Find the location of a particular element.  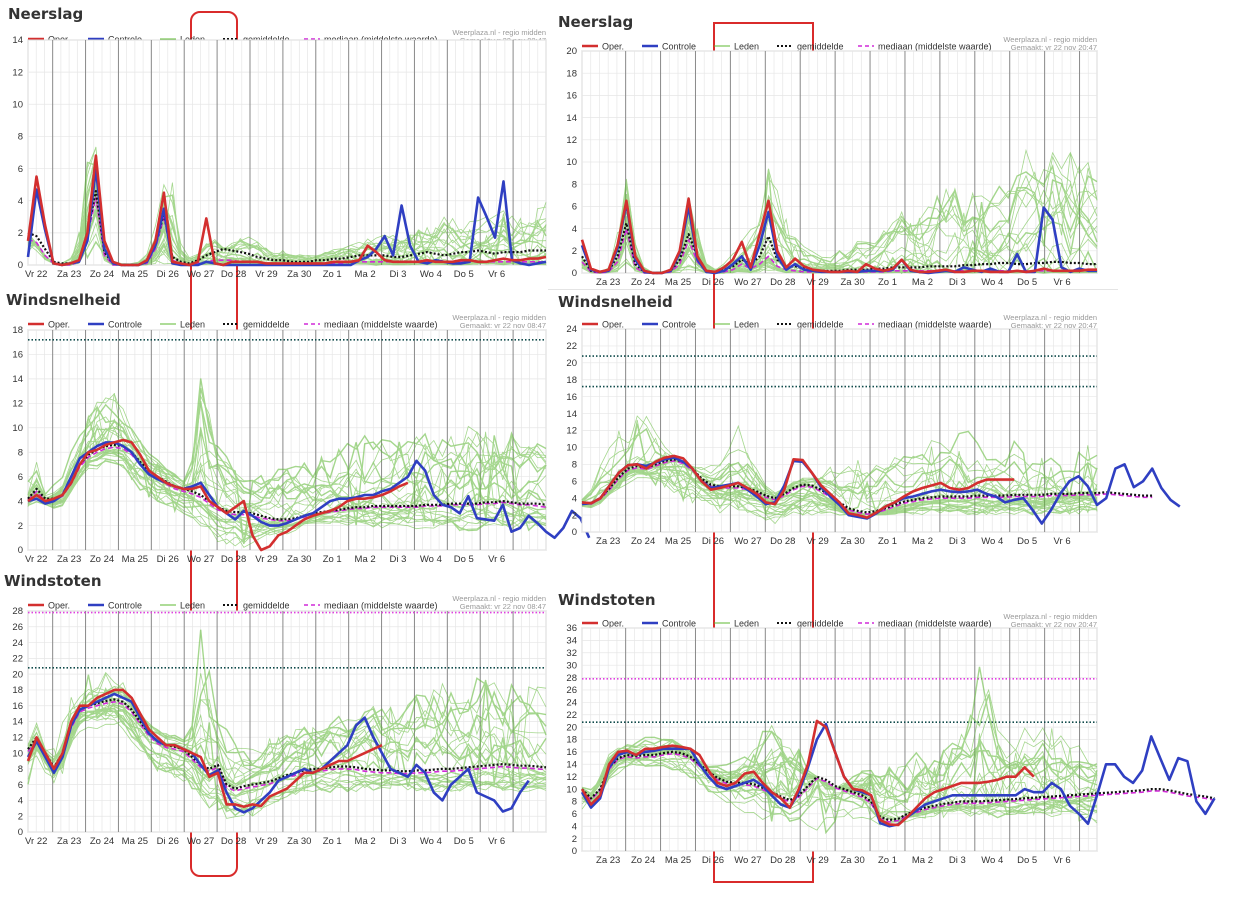

y-tick-label: 18 is located at coordinates (571, 740).